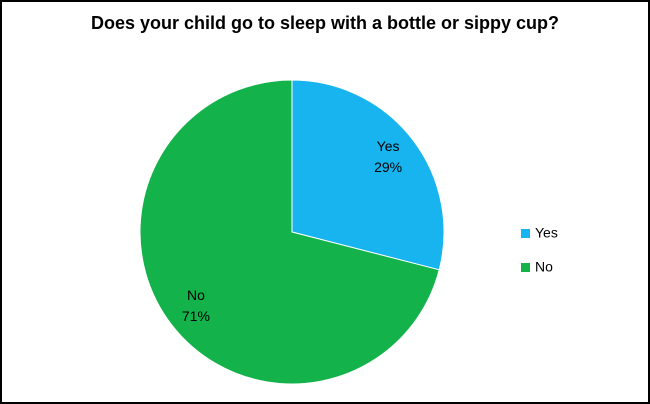  I want to click on legend-label: No, so click(544, 267).